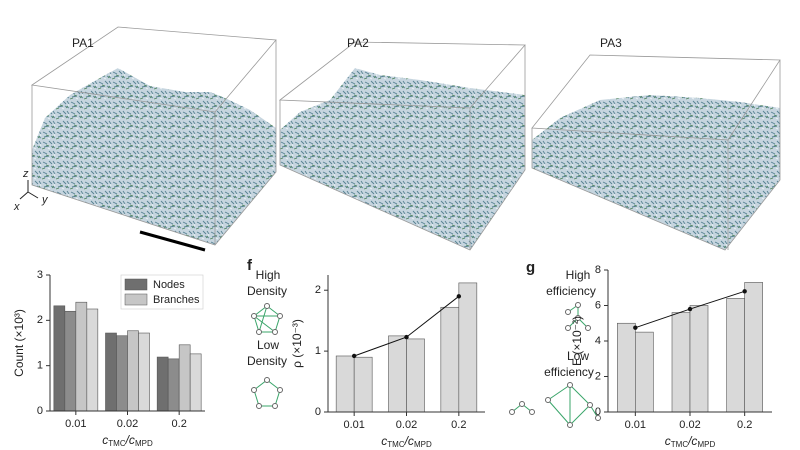  I want to click on graph-high-efficiency, so click(578, 316).